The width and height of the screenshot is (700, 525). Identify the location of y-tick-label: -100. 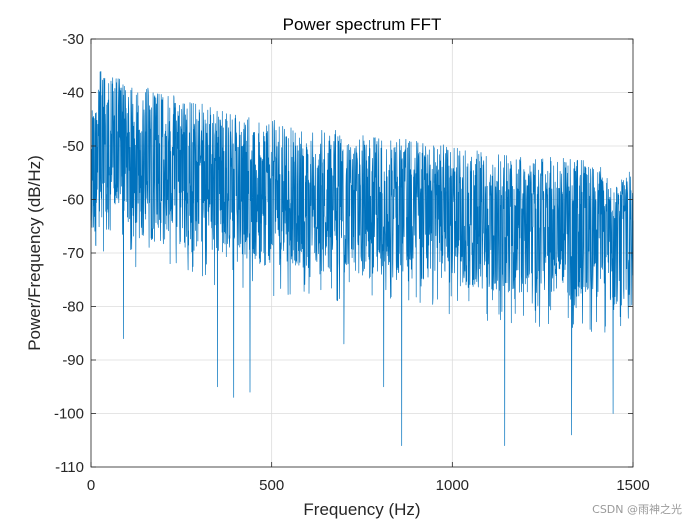
(69, 414).